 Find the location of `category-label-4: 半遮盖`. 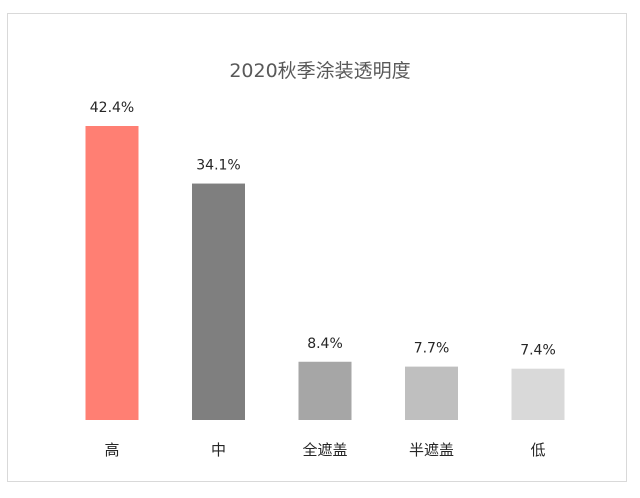

category-label-4: 半遮盖 is located at coordinates (431, 450).